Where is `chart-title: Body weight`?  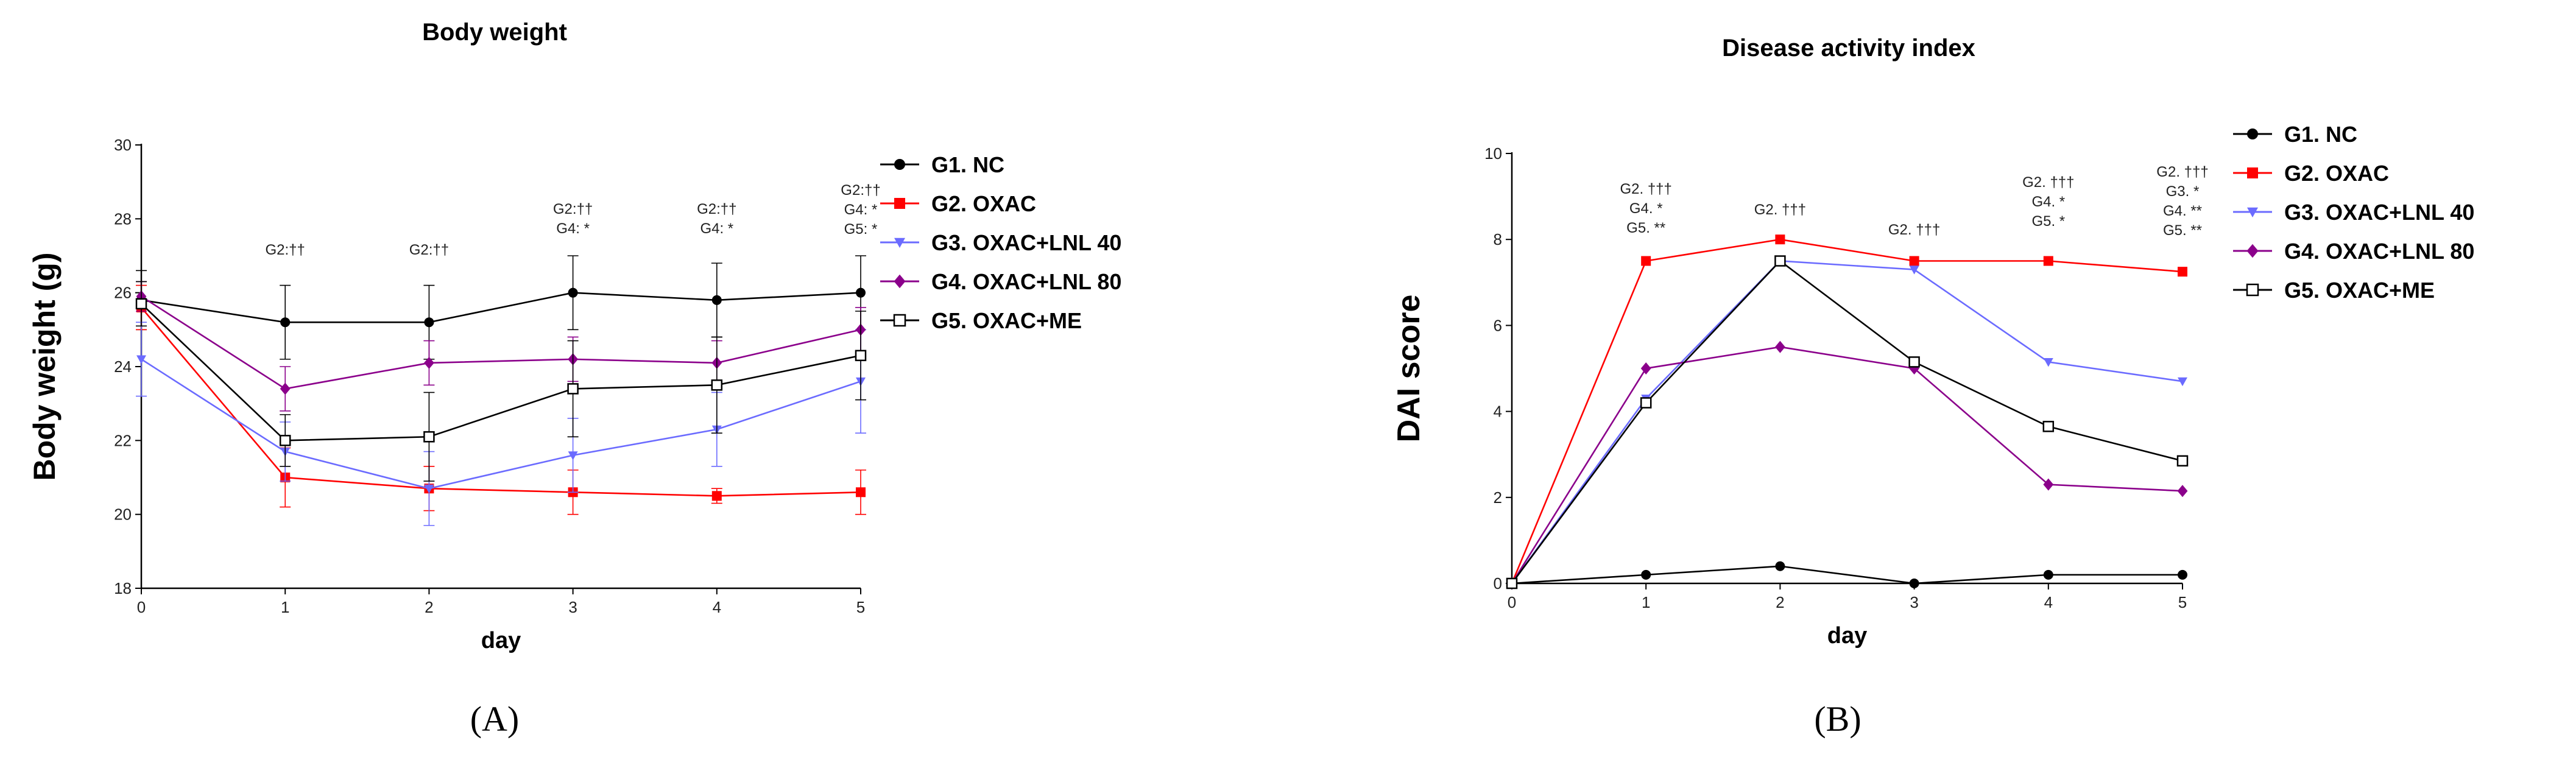
chart-title: Body weight is located at coordinates (494, 32).